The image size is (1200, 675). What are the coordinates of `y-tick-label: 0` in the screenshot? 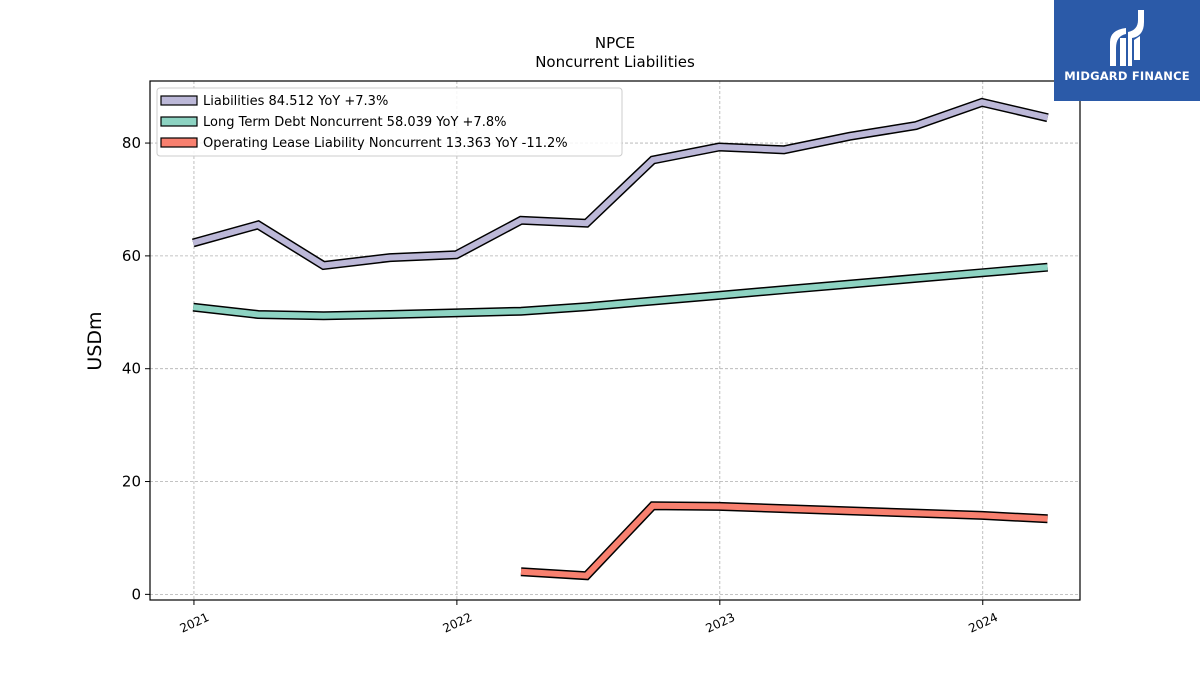 It's located at (136, 594).